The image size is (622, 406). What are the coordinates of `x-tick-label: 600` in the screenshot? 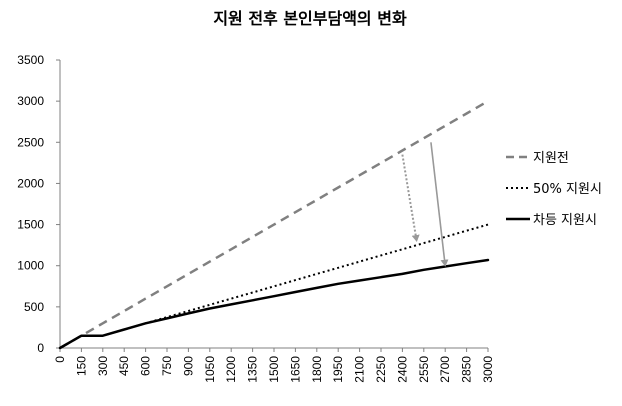 It's located at (146, 366).